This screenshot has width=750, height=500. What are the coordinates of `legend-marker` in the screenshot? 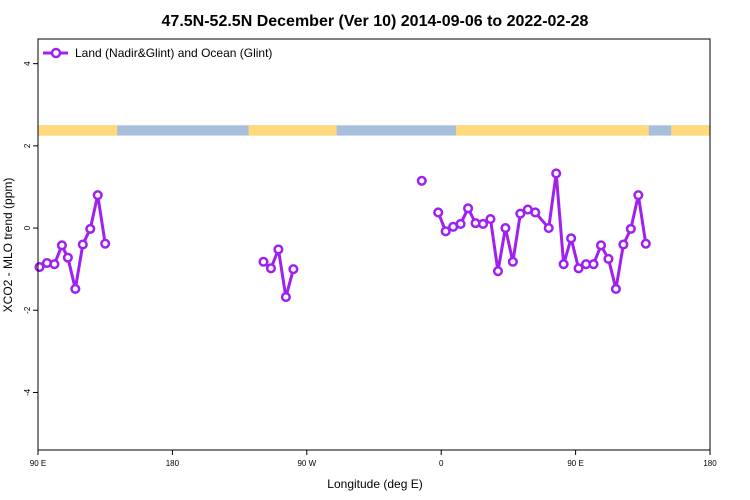 It's located at (56, 53).